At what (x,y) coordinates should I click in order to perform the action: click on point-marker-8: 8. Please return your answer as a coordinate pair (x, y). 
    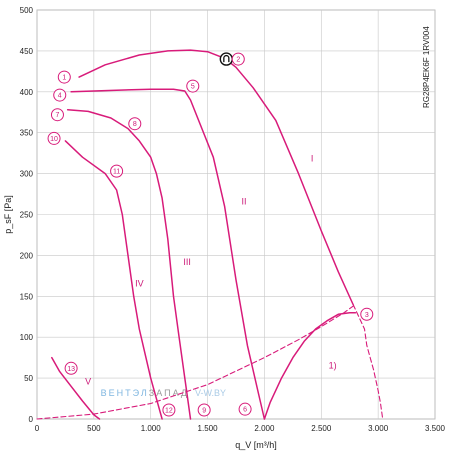
    Looking at the image, I should click on (135, 124).